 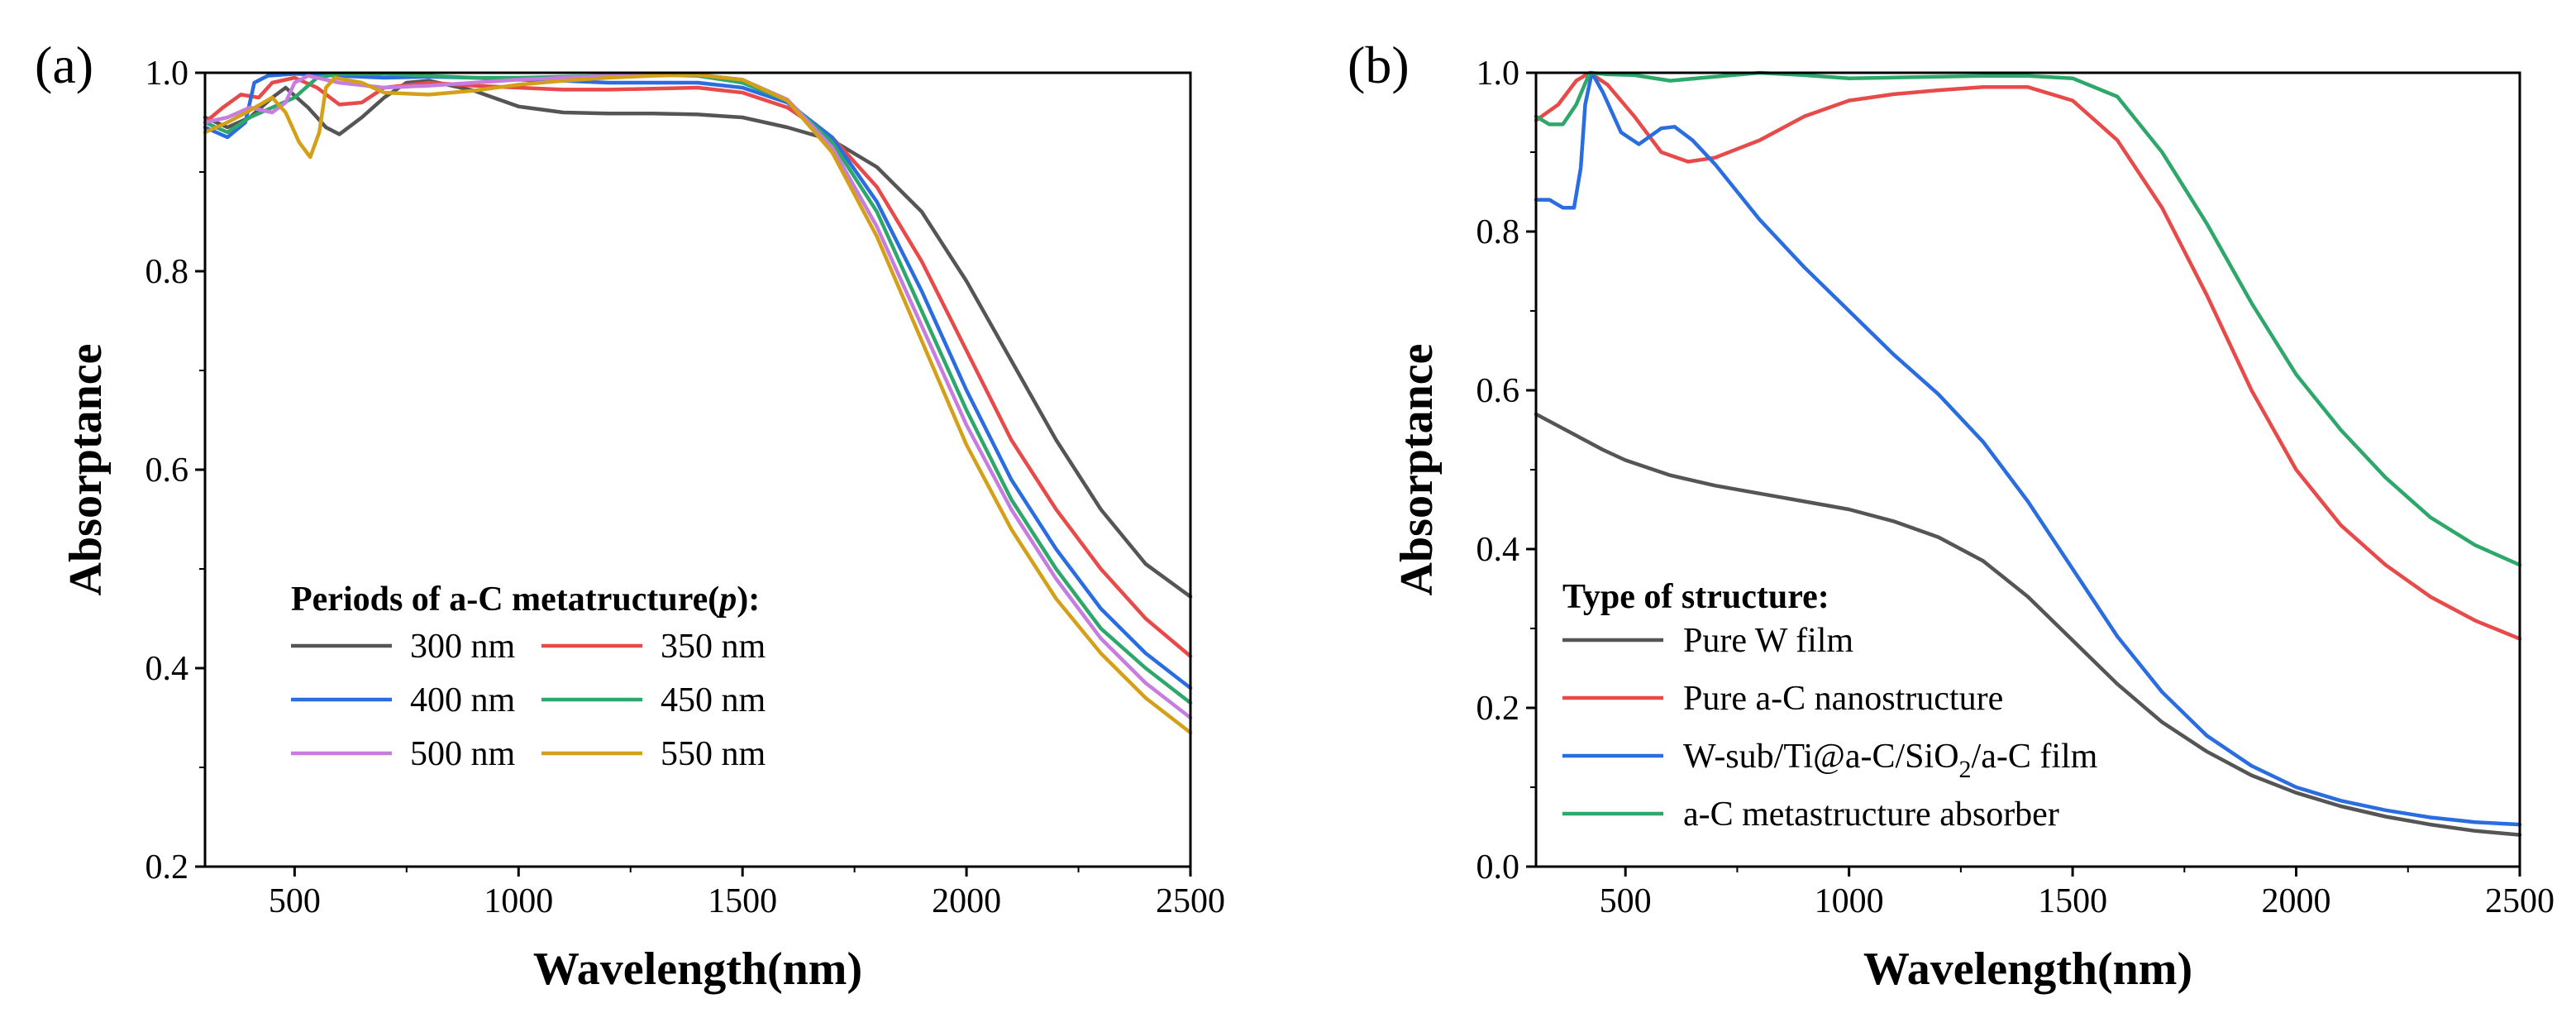 I want to click on panel-a-legend-title-main: Periods of a-C metatructure(, so click(x=505, y=599).